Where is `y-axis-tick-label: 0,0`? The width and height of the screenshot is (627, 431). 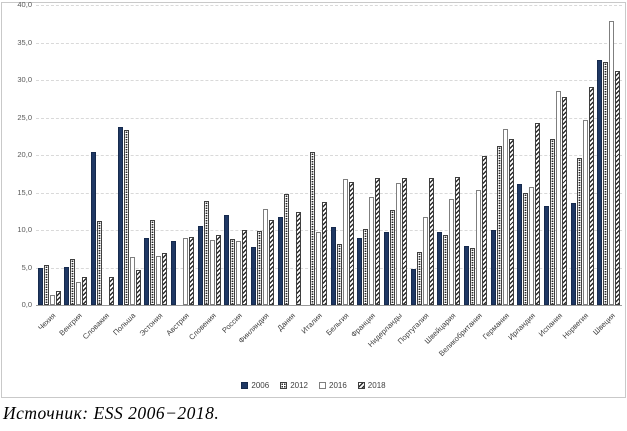 y-axis-tick-label: 0,0 is located at coordinates (26, 304).